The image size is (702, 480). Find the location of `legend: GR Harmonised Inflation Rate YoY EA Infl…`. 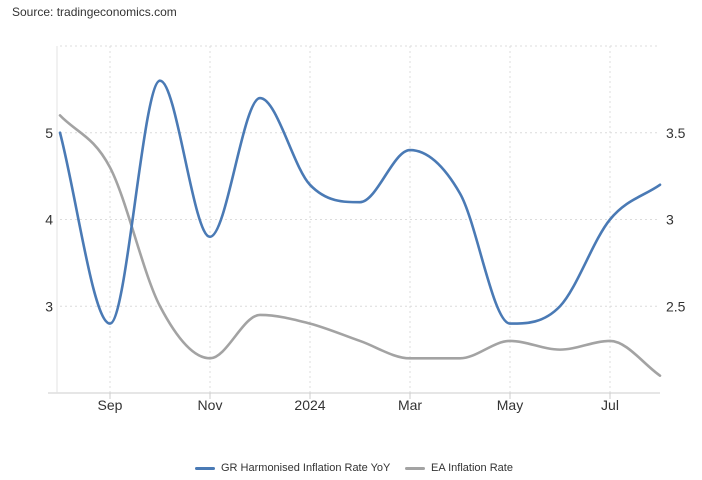

legend: GR Harmonised Inflation Rate YoY EA Infl… is located at coordinates (351, 471).